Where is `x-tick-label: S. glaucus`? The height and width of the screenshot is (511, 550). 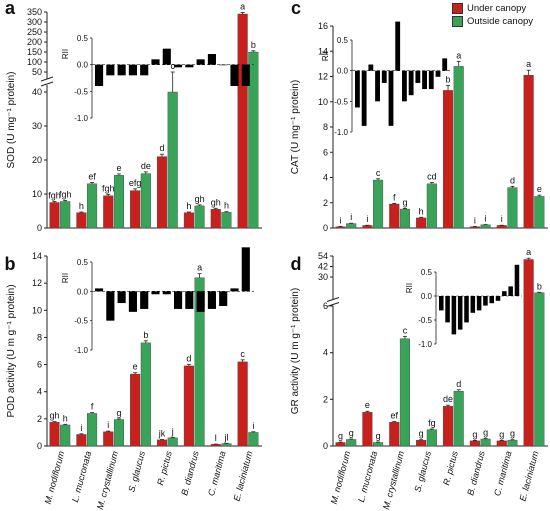
x-tick-label: S. glaucus is located at coordinates (136, 471).